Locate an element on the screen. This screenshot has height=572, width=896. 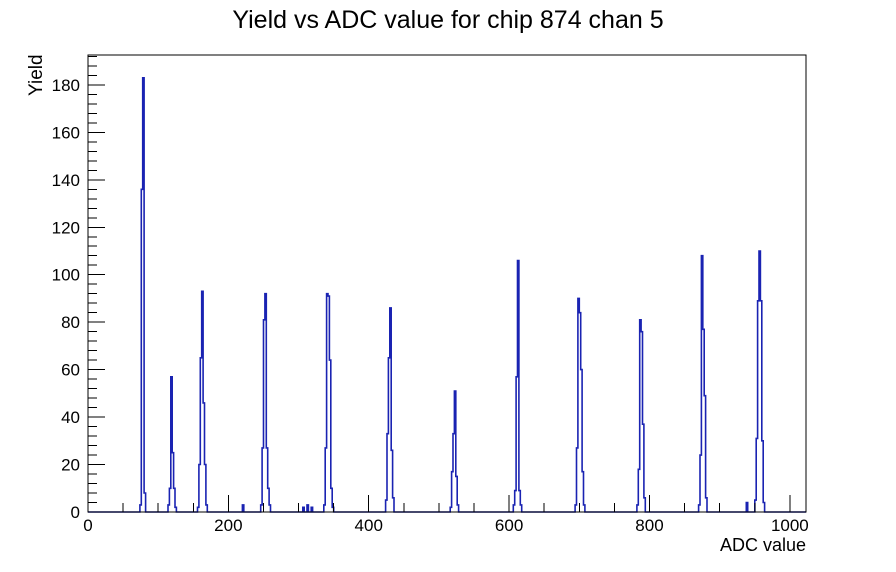
chart-title: Yield vs ADC value for chip 874 chan 5 is located at coordinates (448, 20).